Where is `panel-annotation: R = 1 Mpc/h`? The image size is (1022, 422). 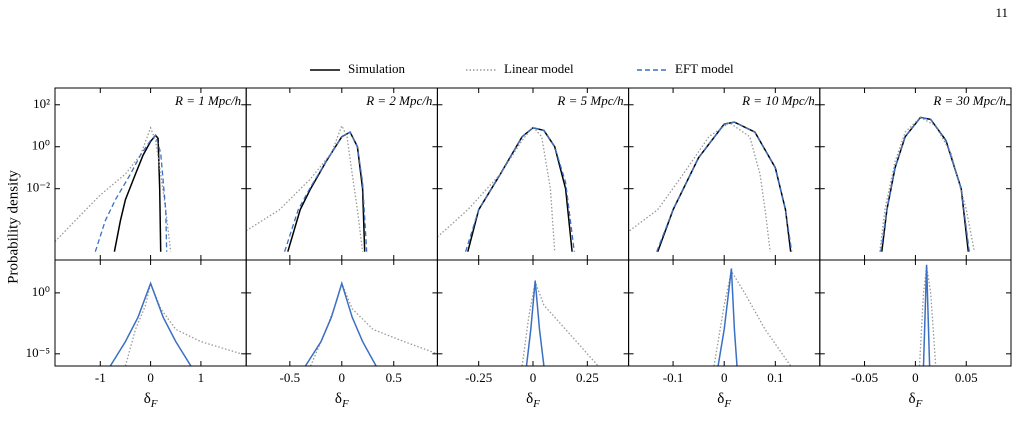 panel-annotation: R = 1 Mpc/h is located at coordinates (207, 100).